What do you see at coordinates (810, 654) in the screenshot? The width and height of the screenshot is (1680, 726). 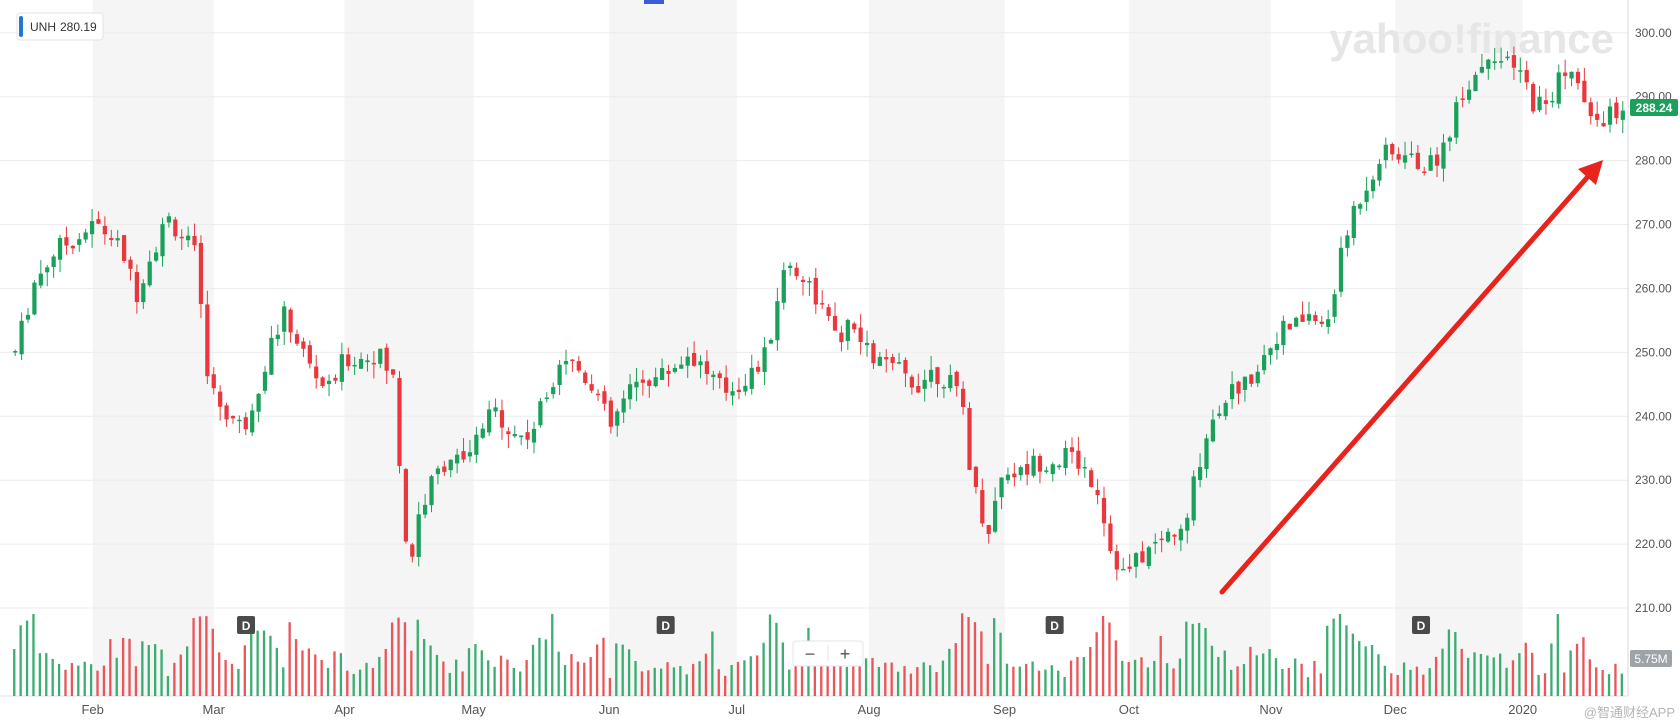 I see `zoom-out-button: −` at bounding box center [810, 654].